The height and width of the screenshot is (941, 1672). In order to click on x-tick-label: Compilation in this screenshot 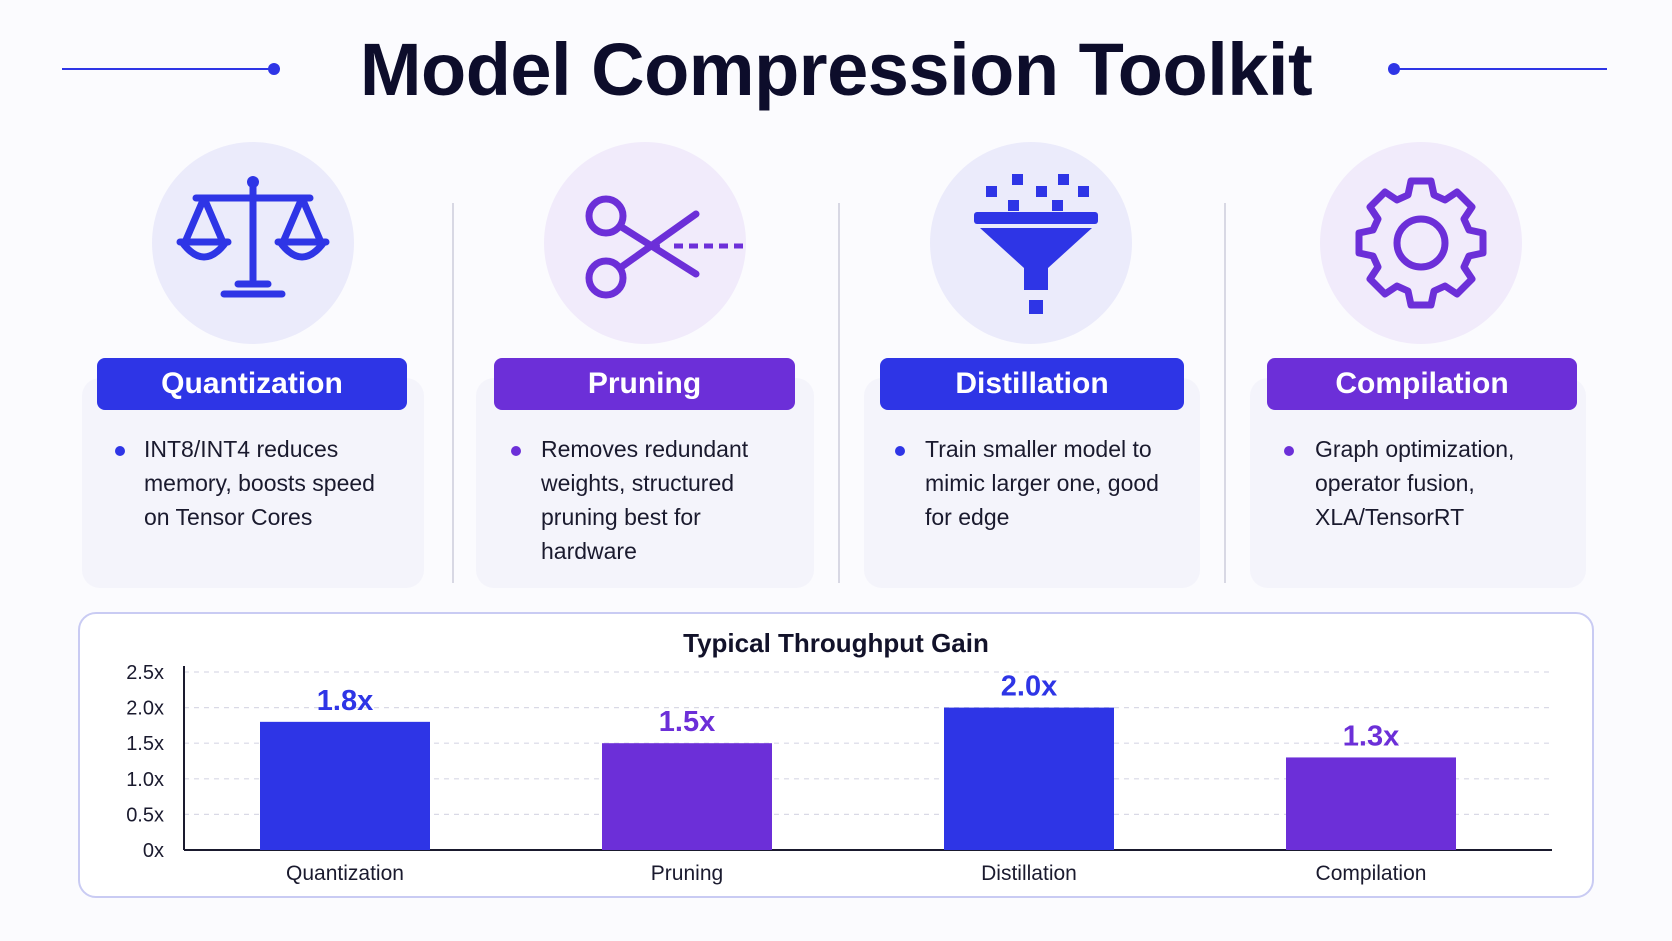, I will do `click(1371, 873)`.